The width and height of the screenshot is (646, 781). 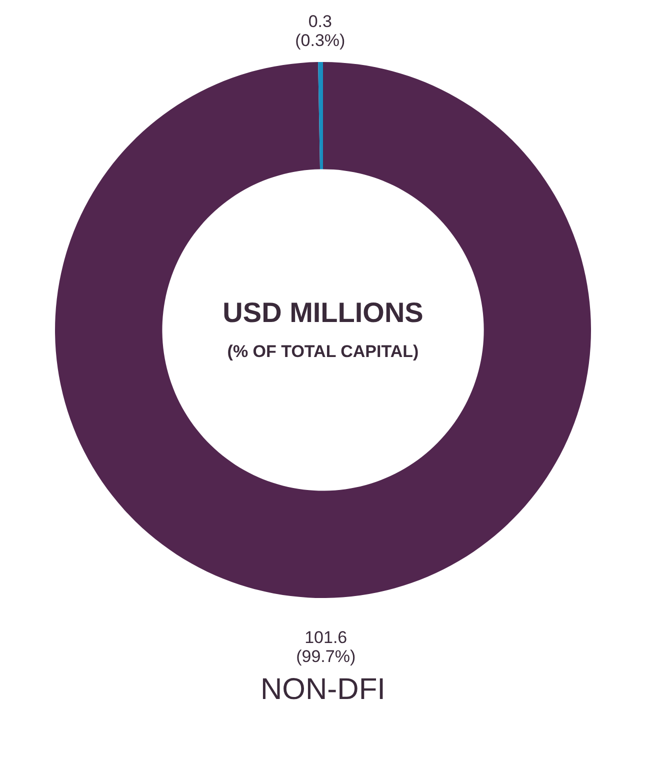 What do you see at coordinates (323, 312) in the screenshot?
I see `text: USD MILLIONS` at bounding box center [323, 312].